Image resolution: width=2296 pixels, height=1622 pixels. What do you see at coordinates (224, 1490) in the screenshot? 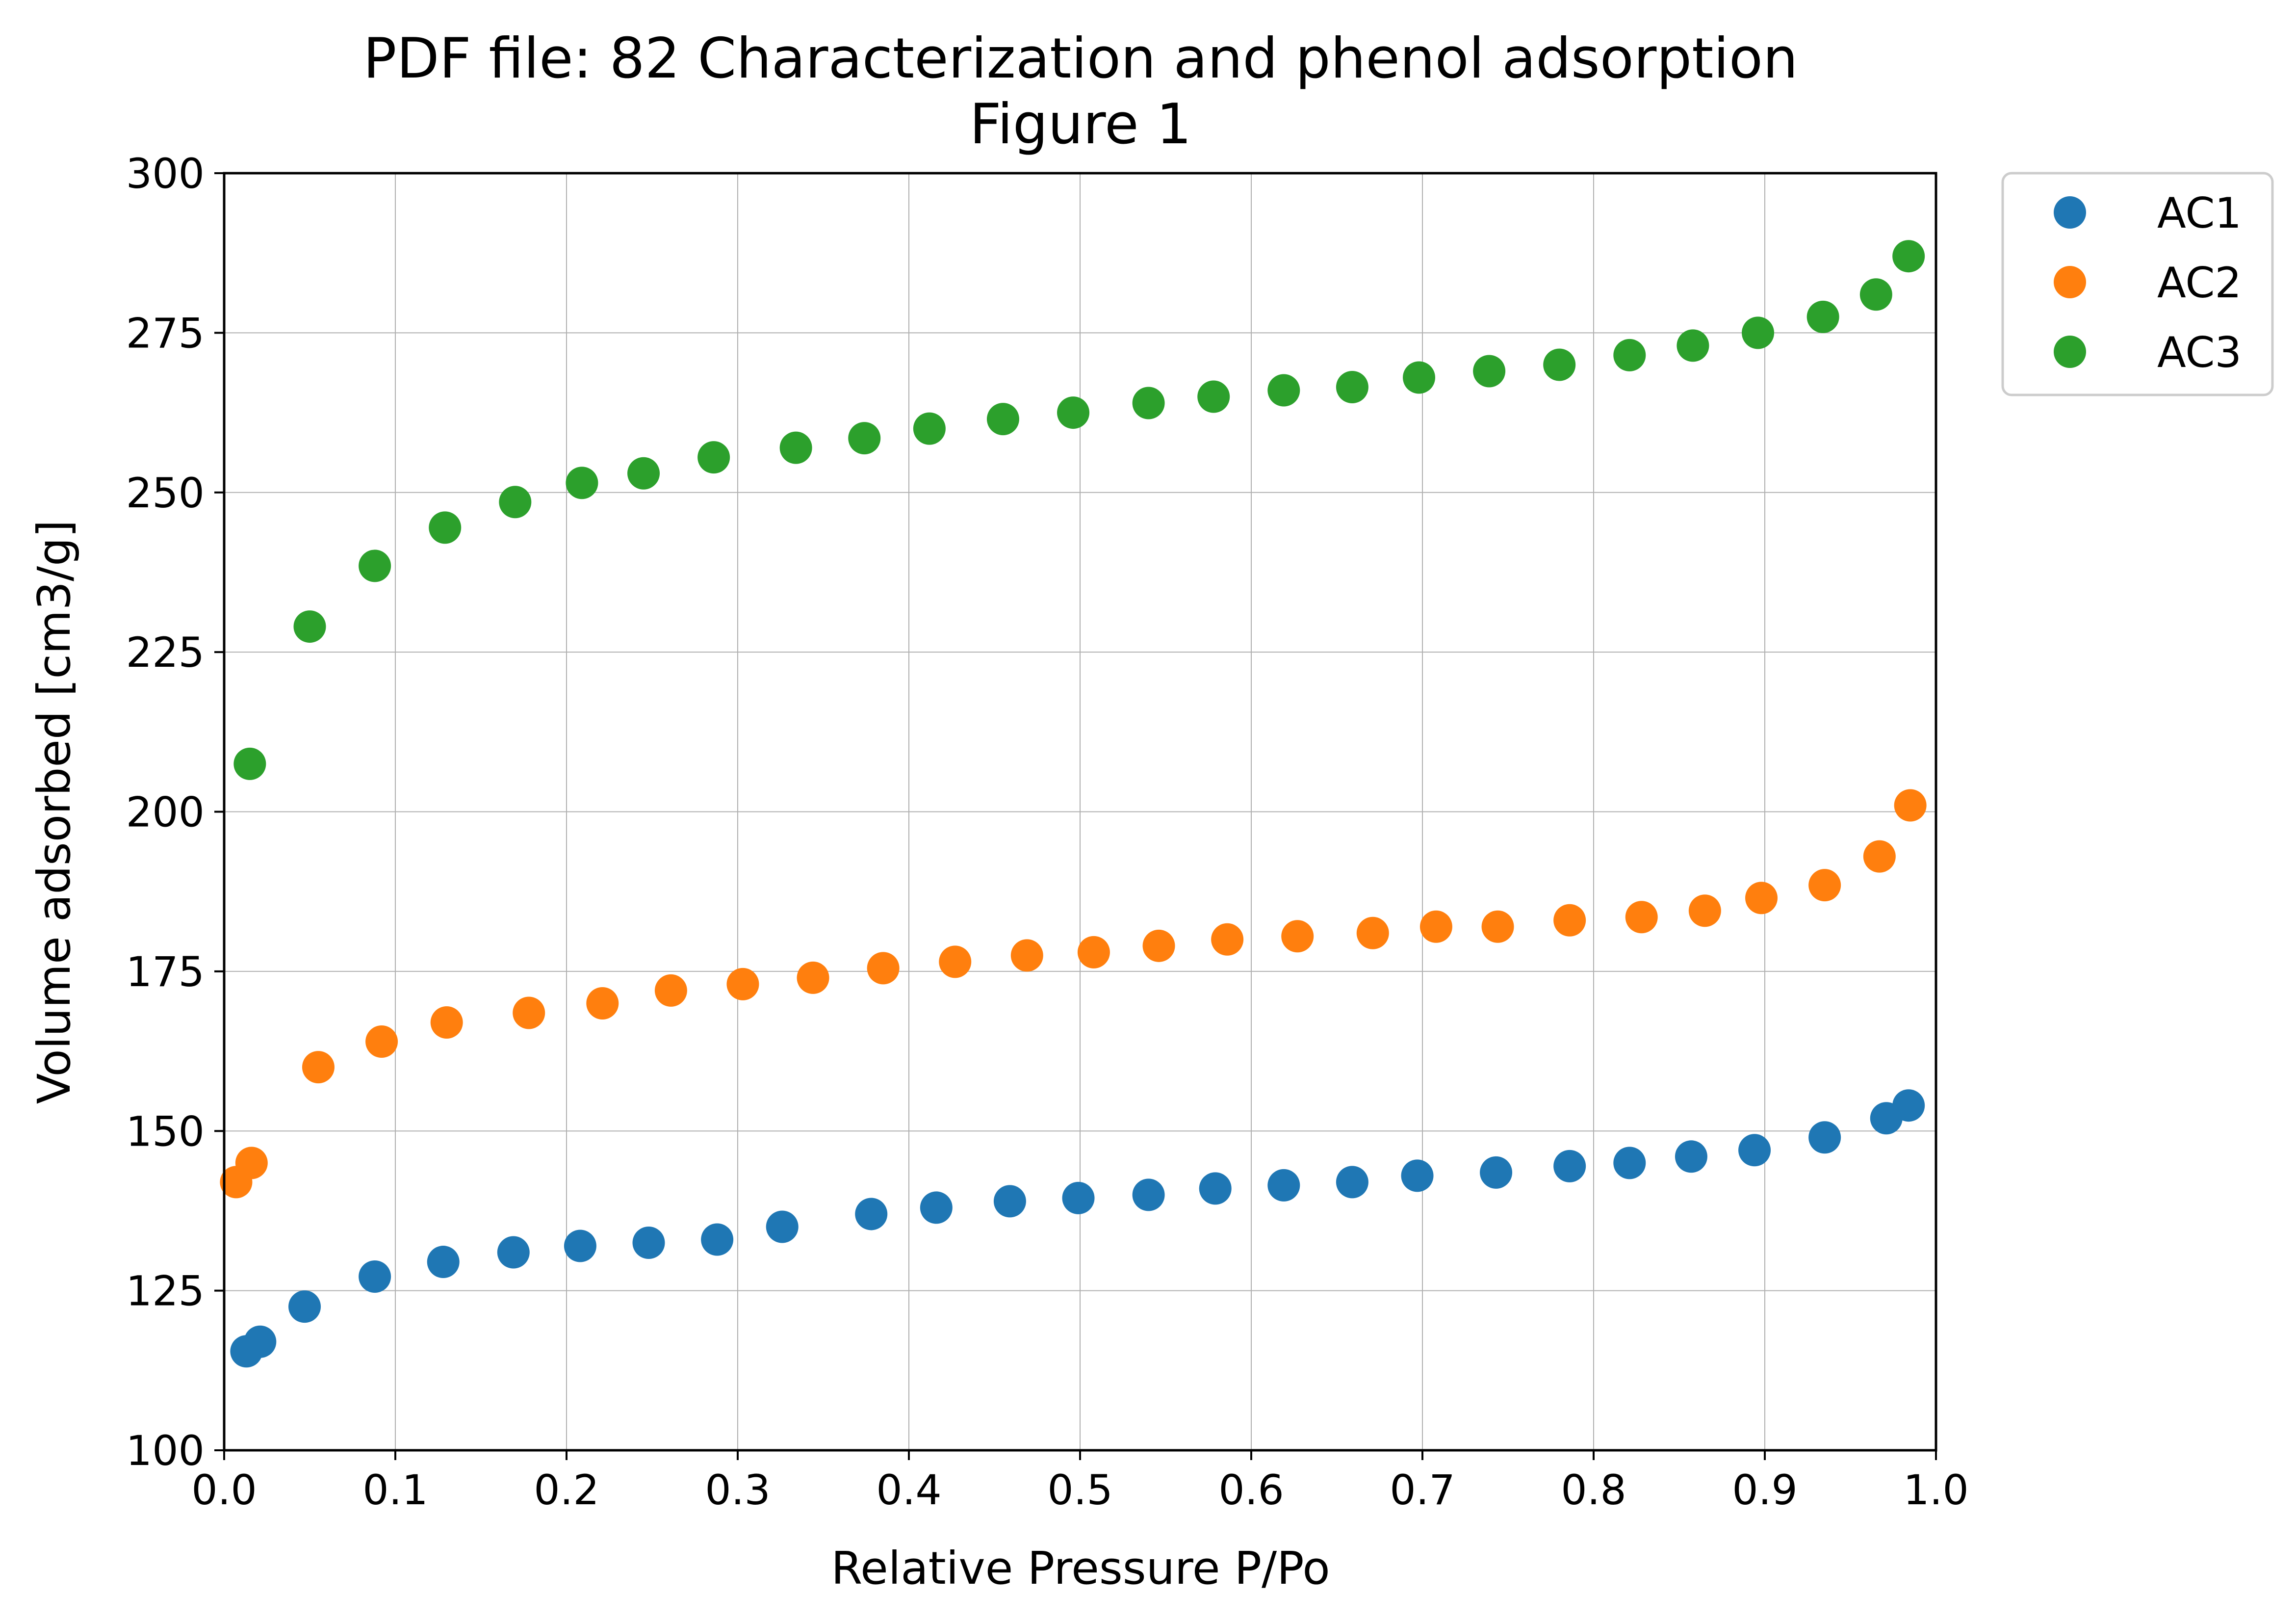
I see `x-tick-label: 0.0` at bounding box center [224, 1490].